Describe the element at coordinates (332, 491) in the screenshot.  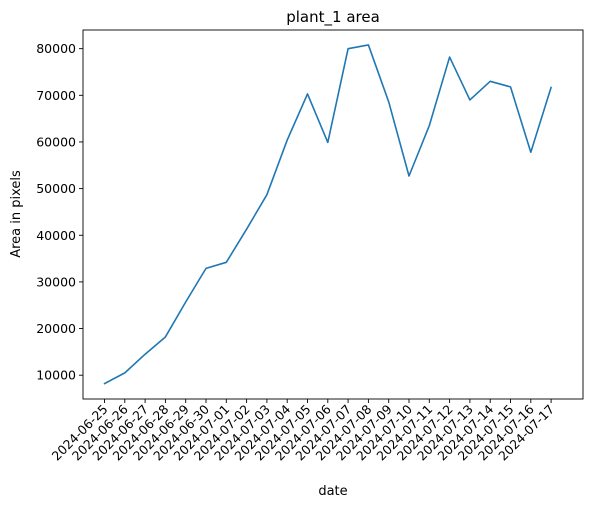
I see `x-axis-label: date` at that location.